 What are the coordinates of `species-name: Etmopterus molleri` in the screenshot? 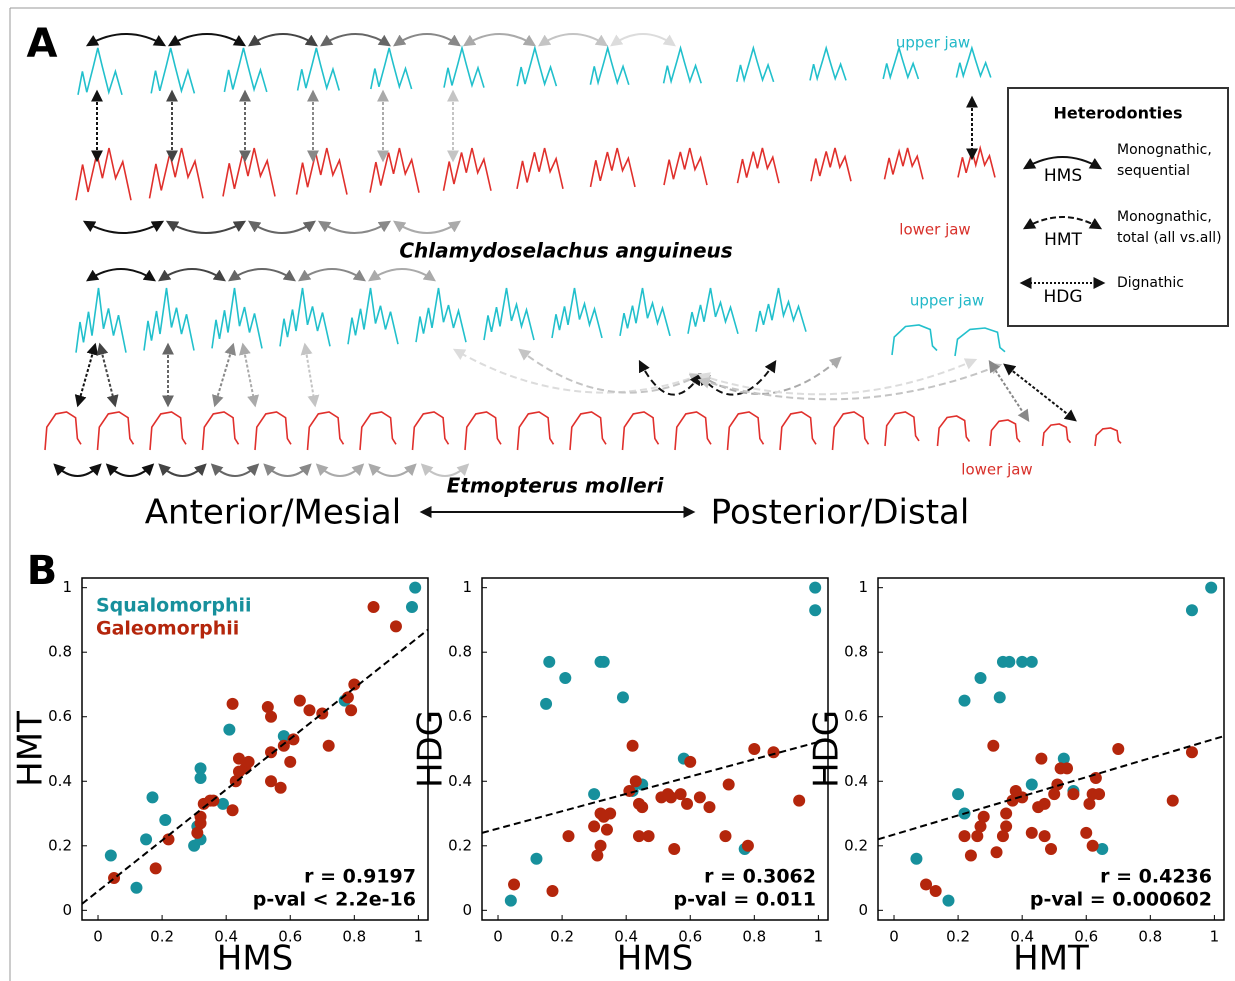 It's located at (556, 486).